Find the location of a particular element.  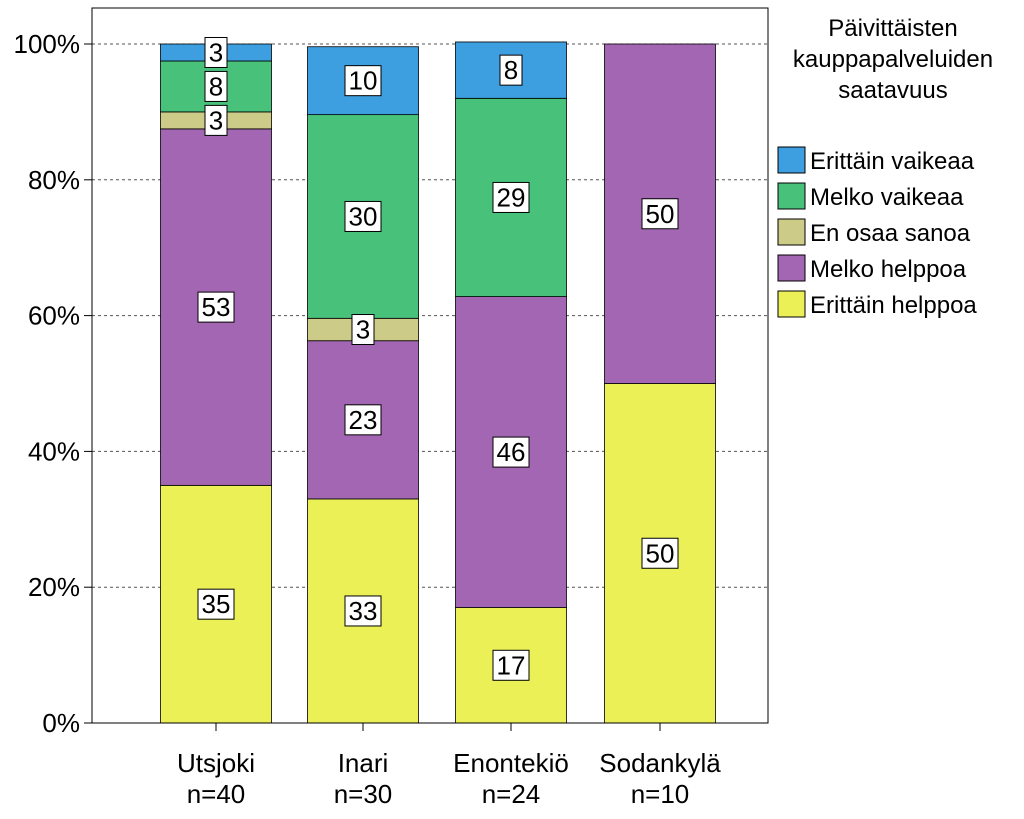

data-label: 33 is located at coordinates (363, 611).